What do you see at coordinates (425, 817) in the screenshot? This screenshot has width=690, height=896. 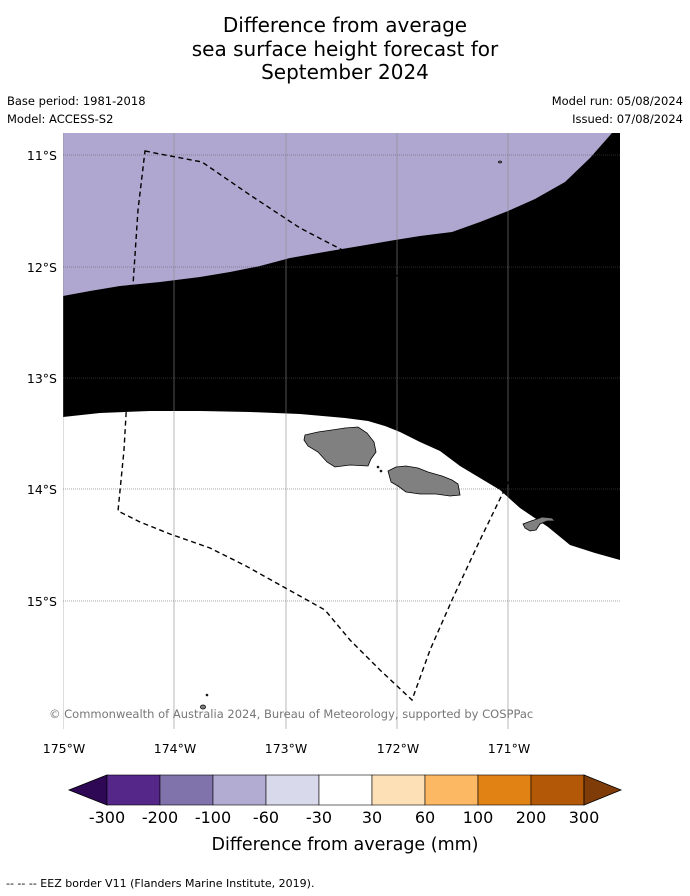 I see `colorbar-tick: 60` at bounding box center [425, 817].